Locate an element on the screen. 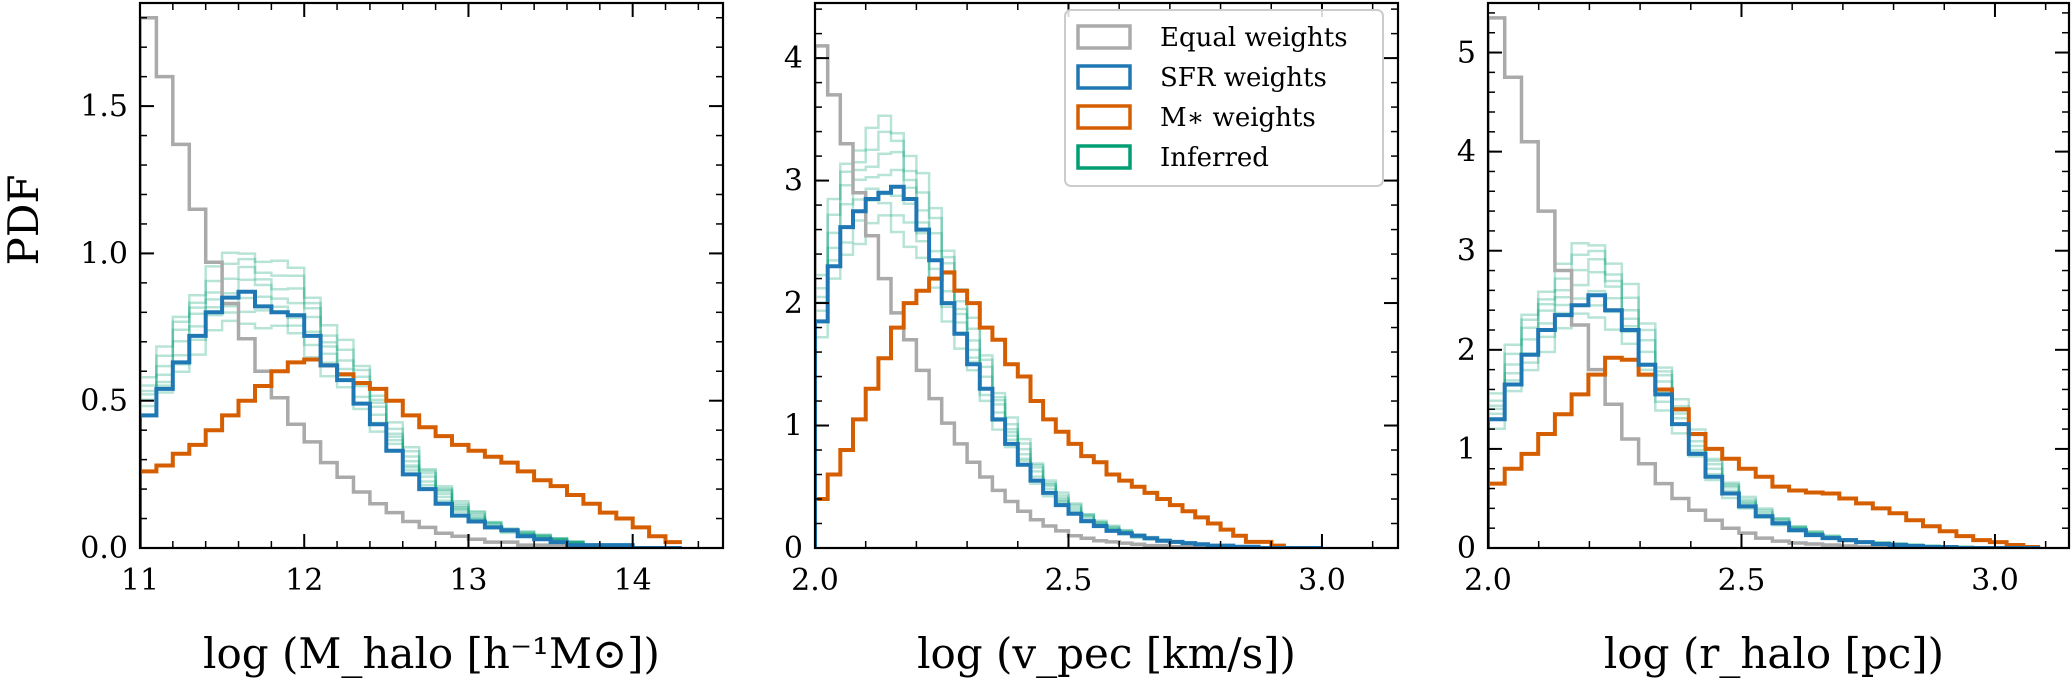 The image size is (2071, 682). y-tick-label: 0.0 is located at coordinates (104, 548).